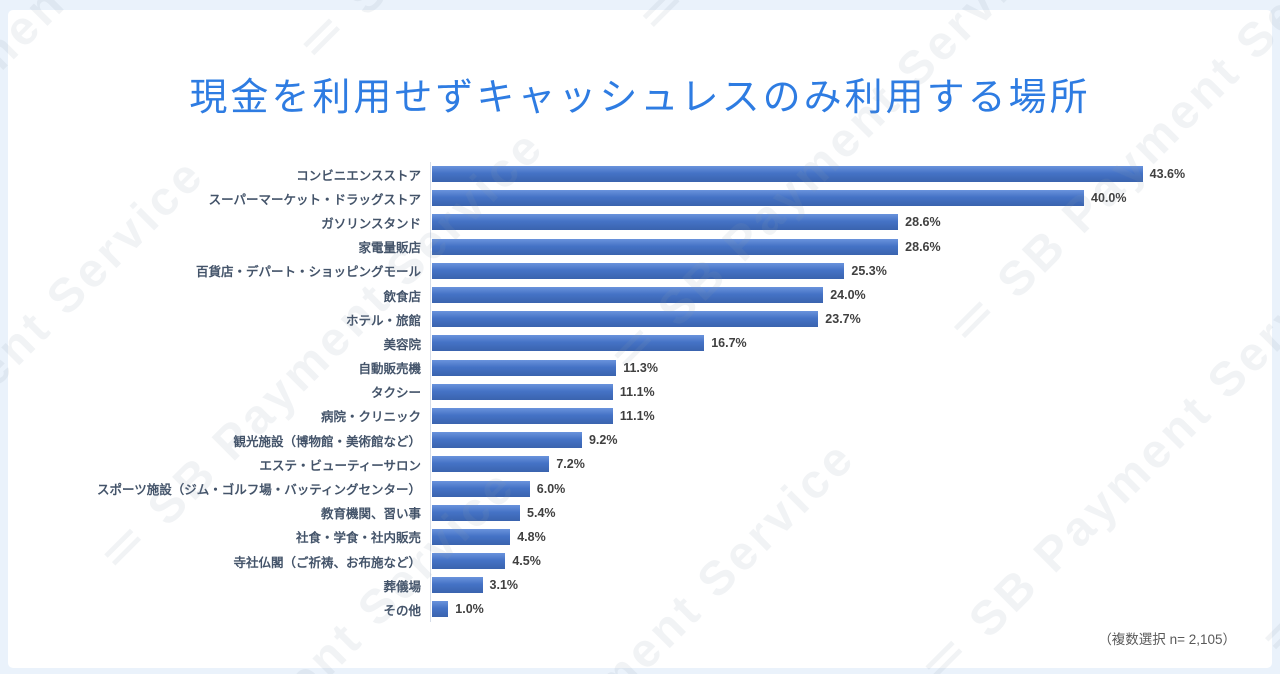 This screenshot has height=674, width=1280. I want to click on bar-track: 1.0%, so click(457, 609).